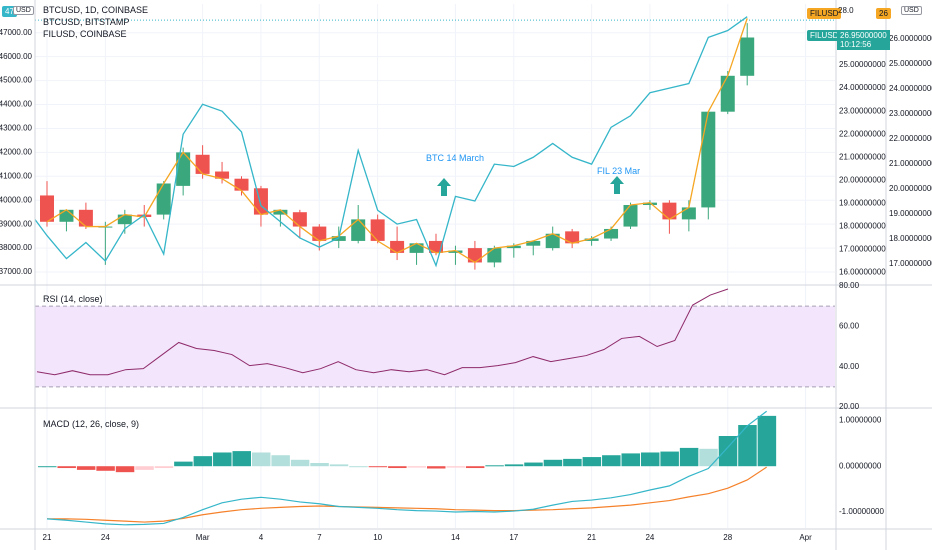 The image size is (932, 550). What do you see at coordinates (862, 225) in the screenshot?
I see `right-axis-tick: 18.00000000` at bounding box center [862, 225].